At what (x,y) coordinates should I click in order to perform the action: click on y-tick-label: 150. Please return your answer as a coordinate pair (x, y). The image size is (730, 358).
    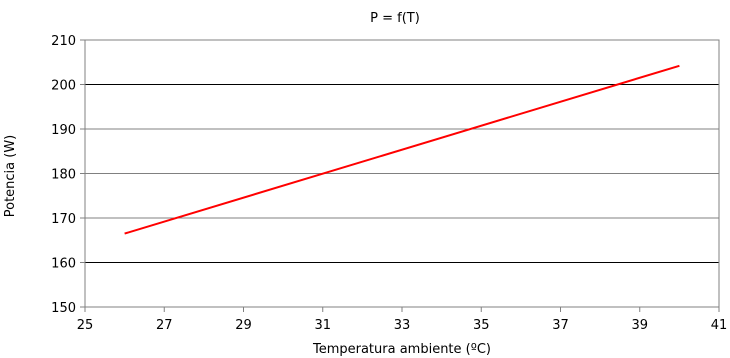
    Looking at the image, I should click on (63, 308).